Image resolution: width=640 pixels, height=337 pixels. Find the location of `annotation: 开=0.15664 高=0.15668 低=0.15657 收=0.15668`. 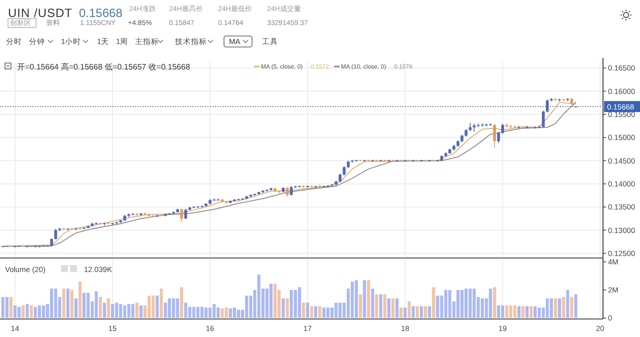

annotation: 开=0.15664 高=0.15668 低=0.15657 收=0.15668 is located at coordinates (104, 67).